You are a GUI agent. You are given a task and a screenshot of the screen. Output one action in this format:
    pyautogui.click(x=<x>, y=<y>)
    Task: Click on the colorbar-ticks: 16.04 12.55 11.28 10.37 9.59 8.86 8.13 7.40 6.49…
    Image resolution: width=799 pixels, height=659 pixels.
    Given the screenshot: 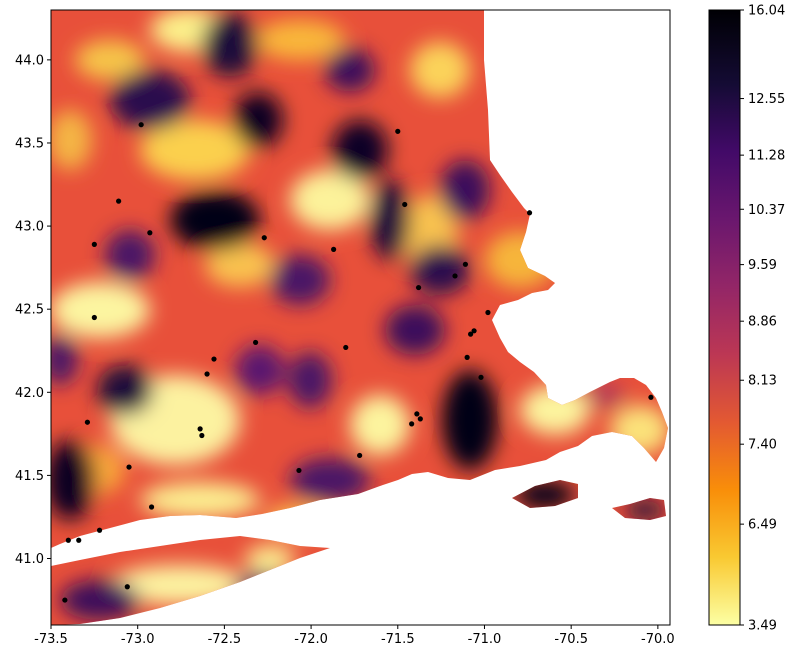 What is the action you would take?
    pyautogui.click(x=762, y=319)
    